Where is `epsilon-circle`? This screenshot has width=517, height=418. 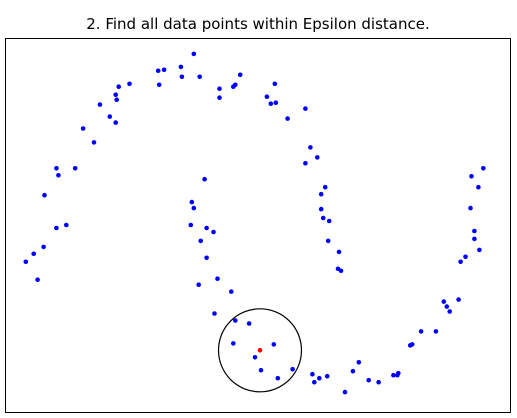
epsilon-circle is located at coordinates (260, 350).